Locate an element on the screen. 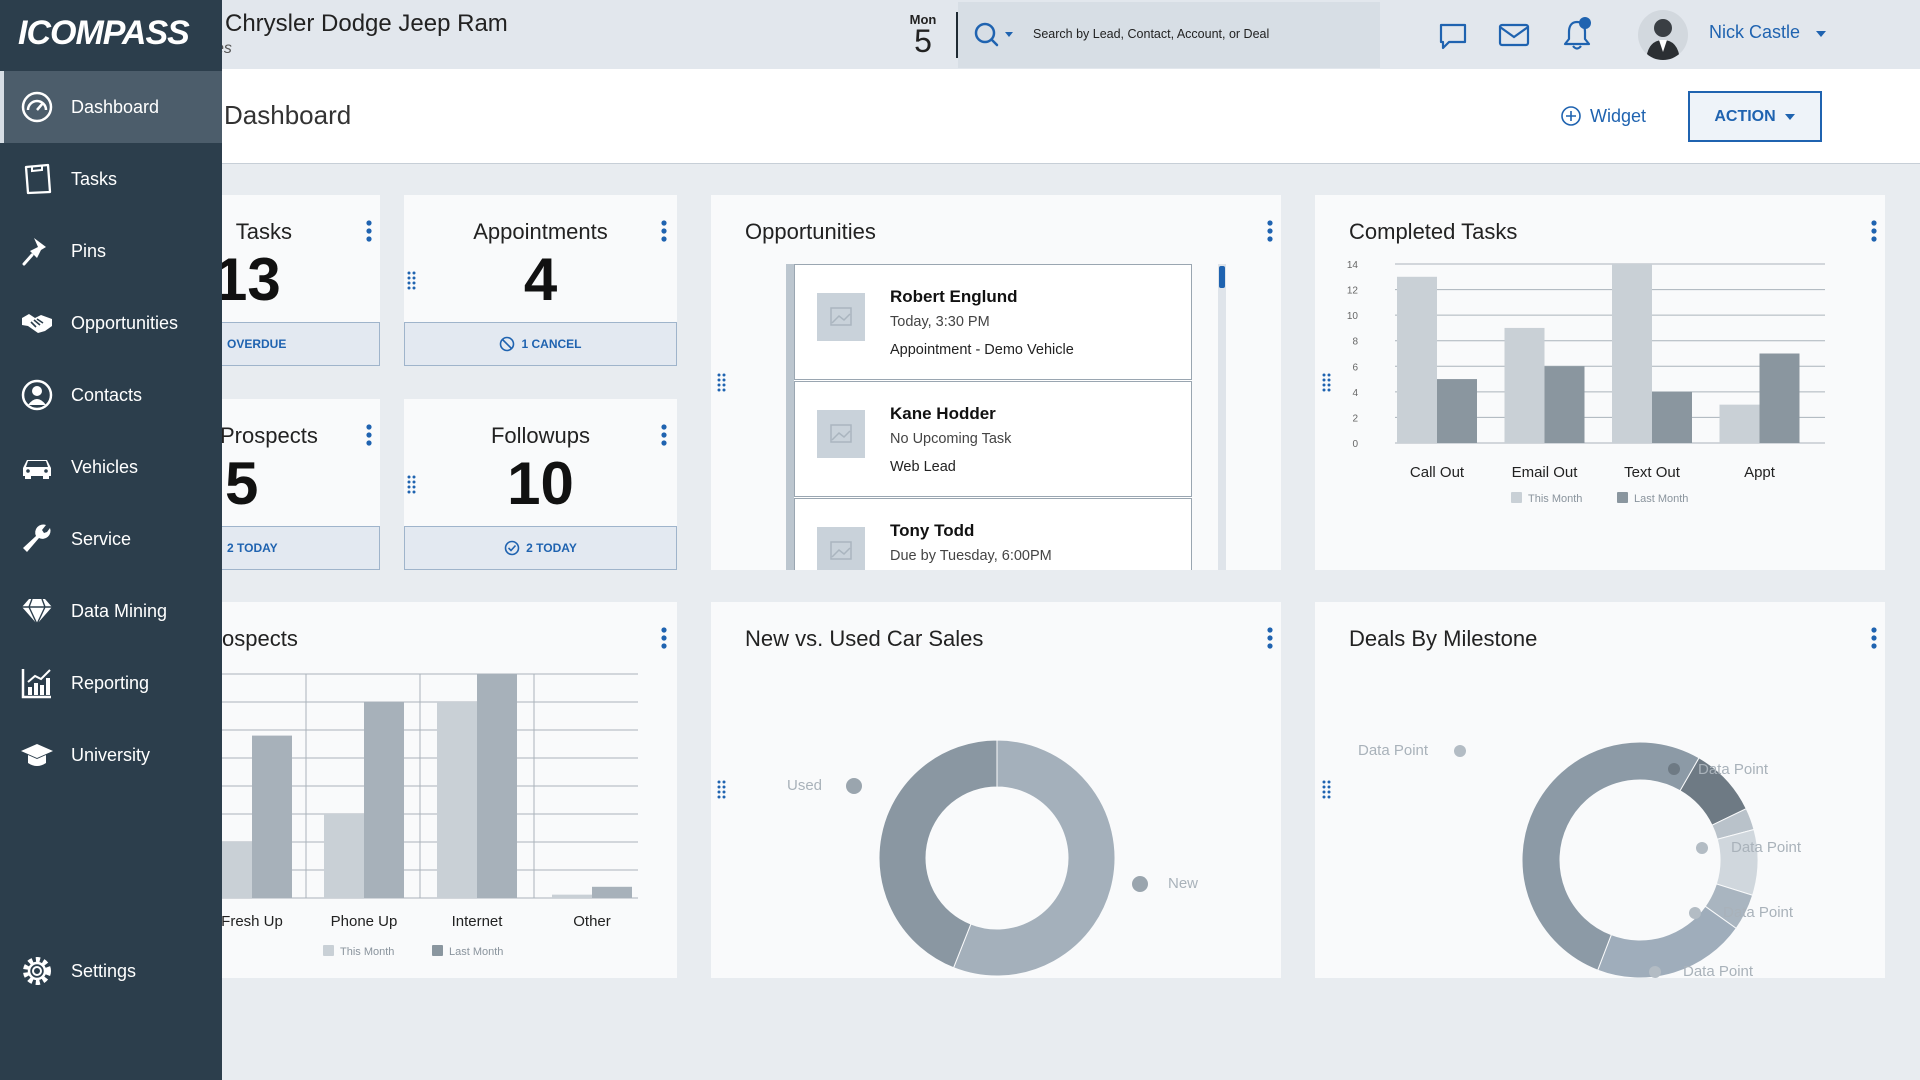 The width and height of the screenshot is (1920, 1080). kpi-value: 4 is located at coordinates (540, 279).